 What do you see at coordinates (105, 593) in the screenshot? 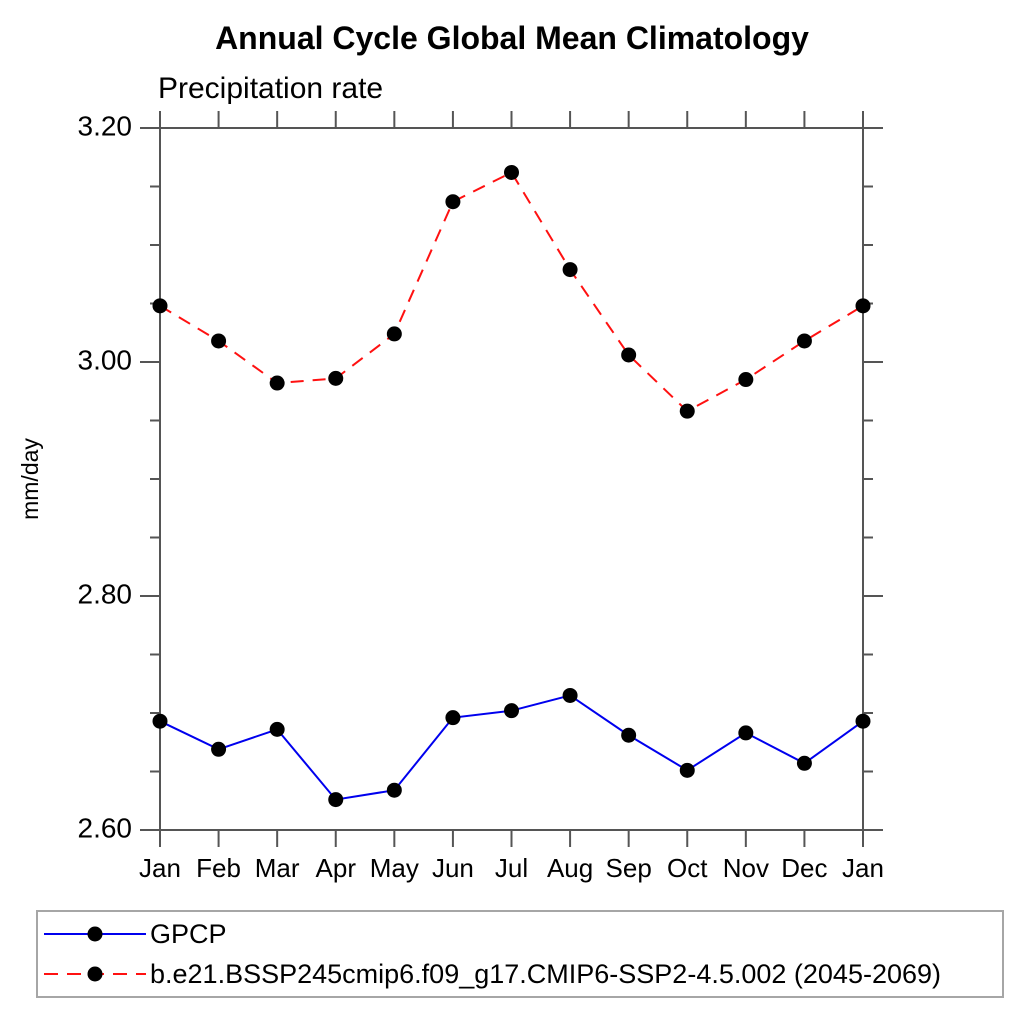
I see `y-tick-label: 2.80` at bounding box center [105, 593].